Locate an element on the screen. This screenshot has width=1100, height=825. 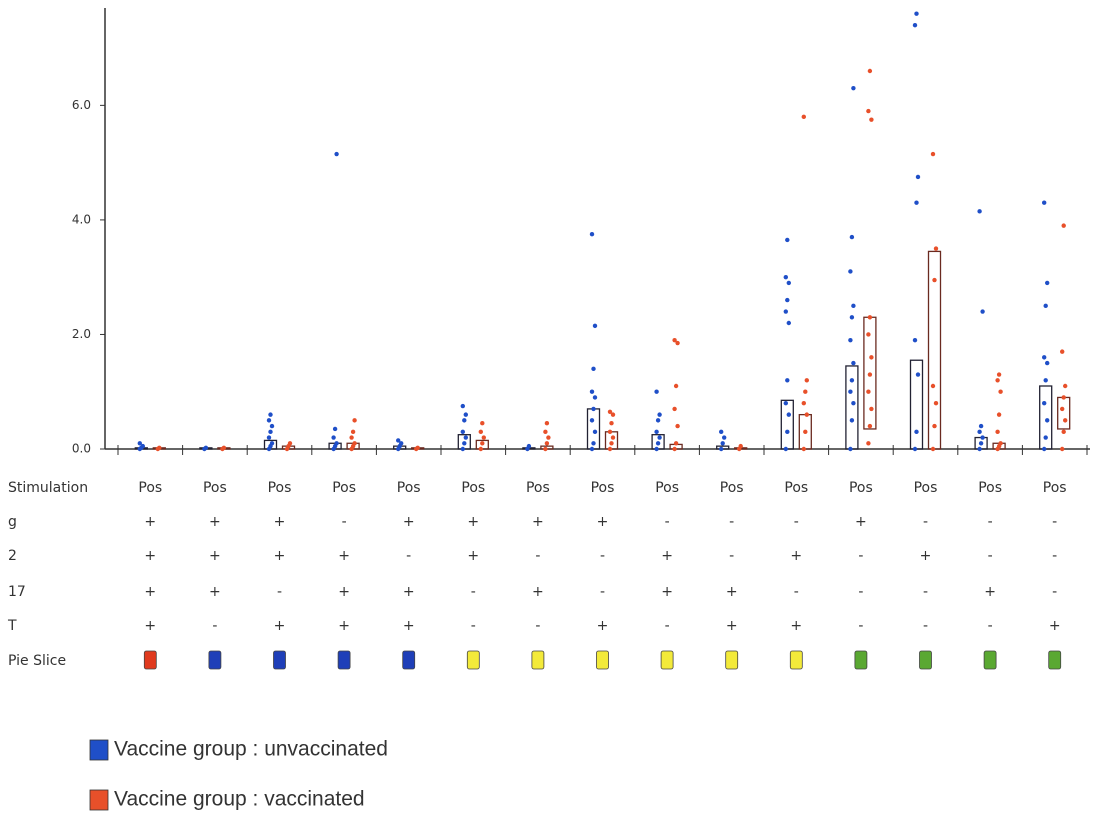
pie-slice-label: Pie Slice is located at coordinates (37, 661).